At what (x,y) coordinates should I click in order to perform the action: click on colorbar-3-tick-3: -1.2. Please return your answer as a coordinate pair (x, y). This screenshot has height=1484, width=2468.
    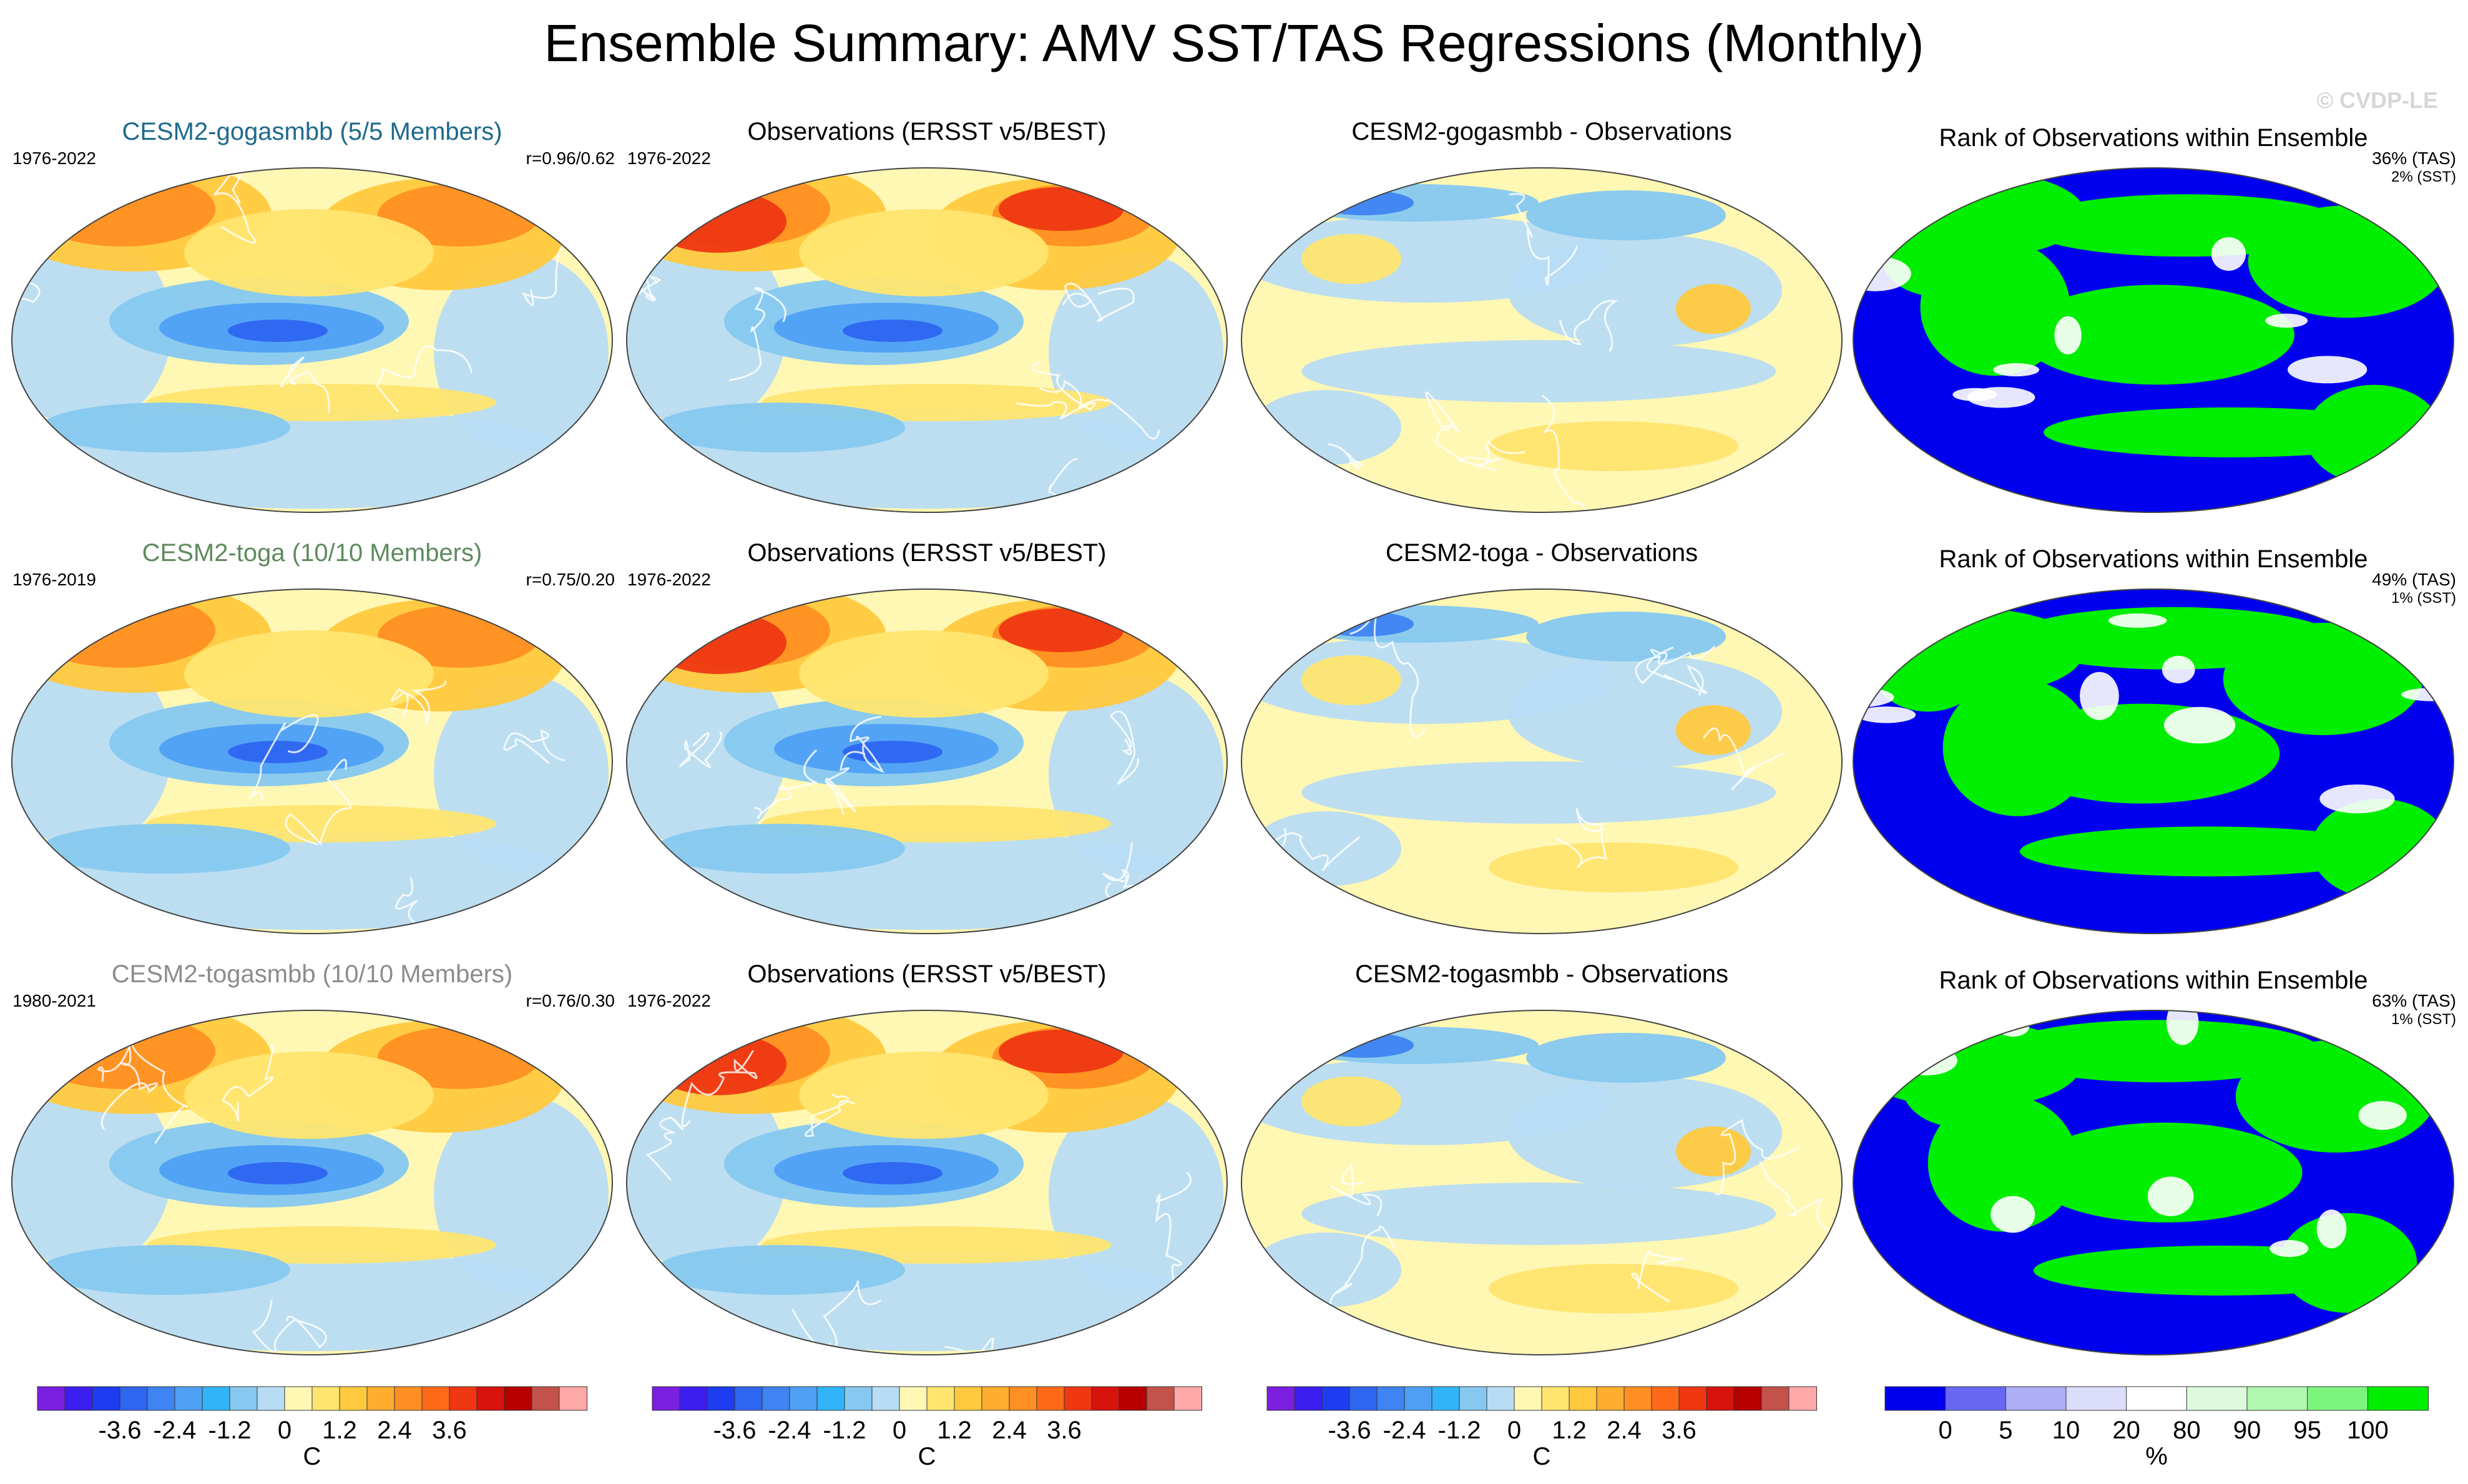
    Looking at the image, I should click on (1459, 1430).